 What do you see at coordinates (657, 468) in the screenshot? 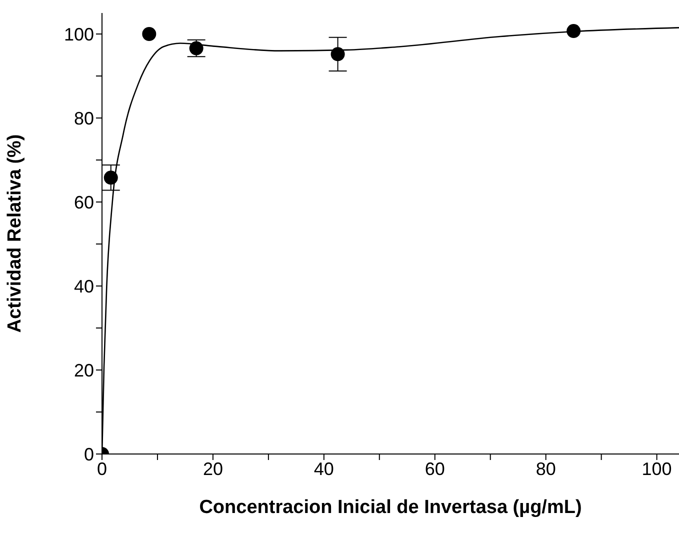
I see `x-tick-label: 100` at bounding box center [657, 468].